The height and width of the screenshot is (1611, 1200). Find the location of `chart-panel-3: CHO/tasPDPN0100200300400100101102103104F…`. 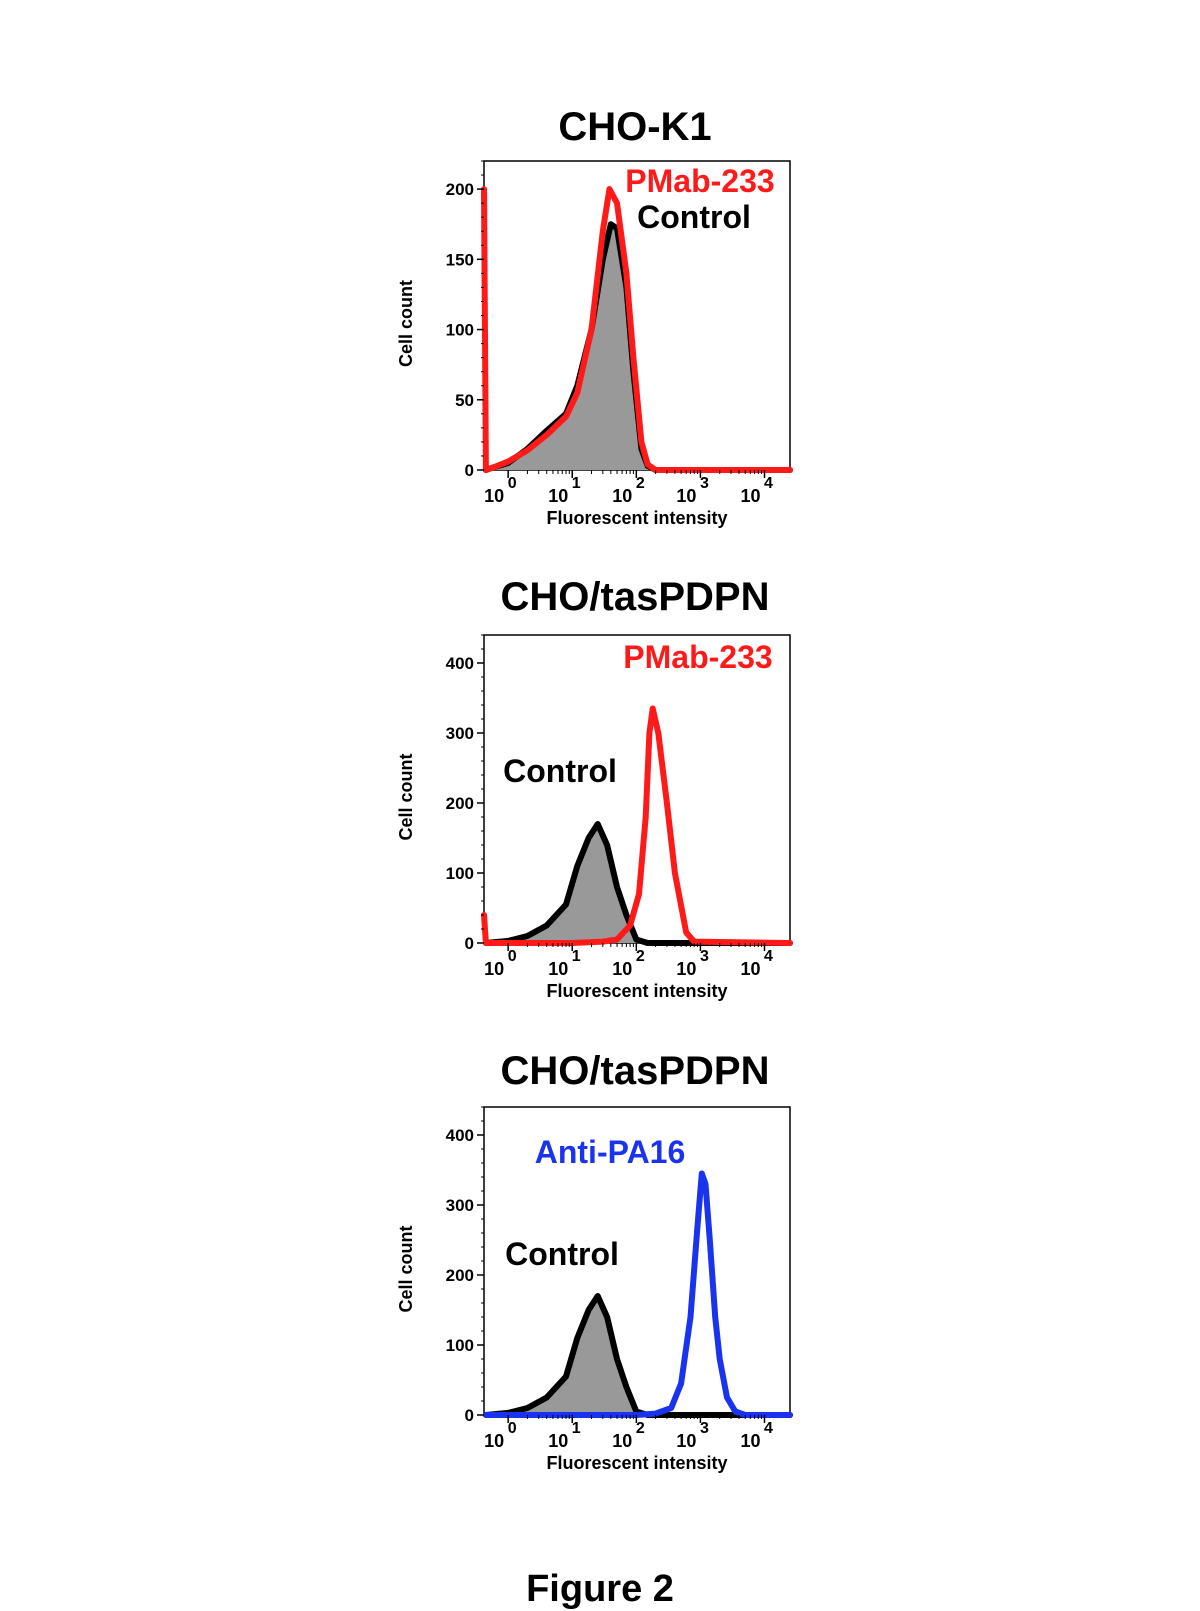

chart-panel-3: CHO/tasPDPN0100200300400100101102103104F… is located at coordinates (594, 1261).